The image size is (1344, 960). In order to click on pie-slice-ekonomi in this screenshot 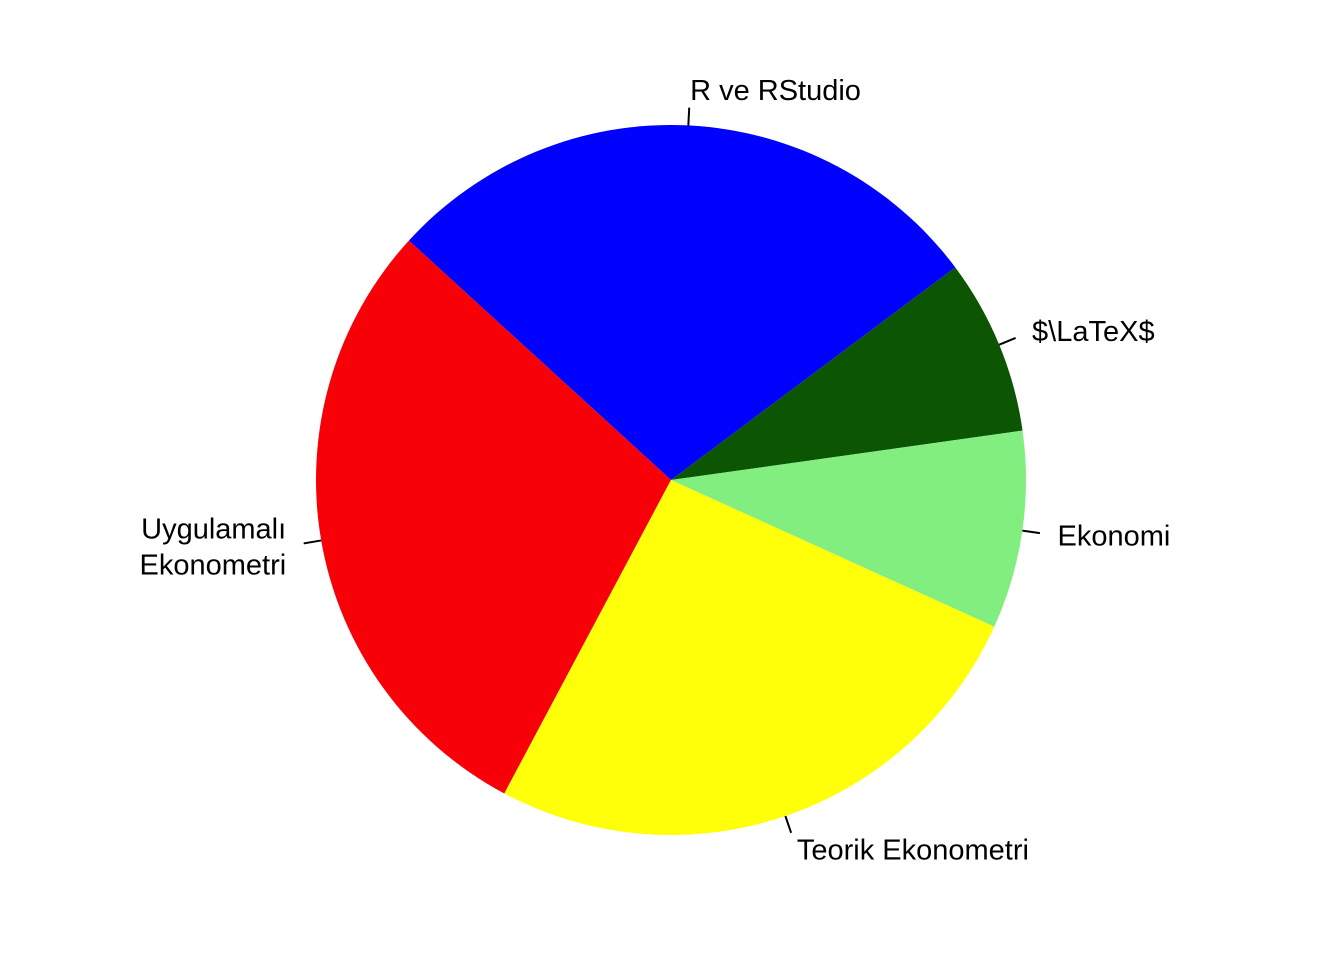, I will do `click(848, 528)`.